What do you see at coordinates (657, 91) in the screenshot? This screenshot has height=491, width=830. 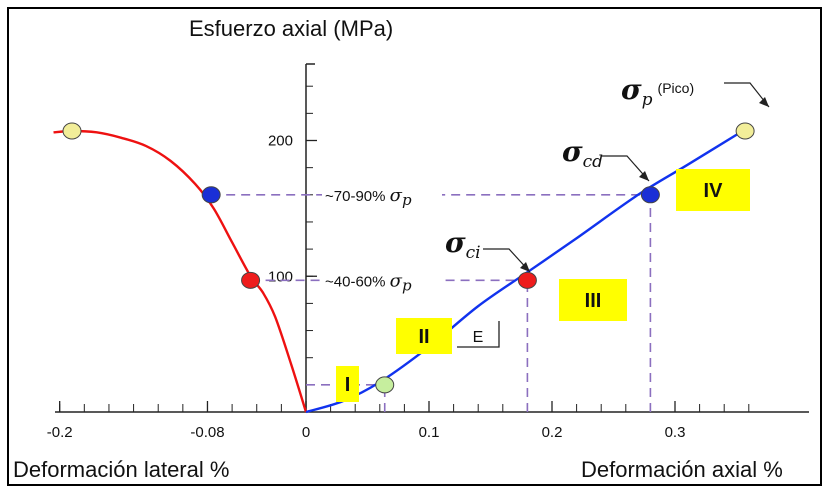 I see `sigma-p-annotation: σp(Pico)` at bounding box center [657, 91].